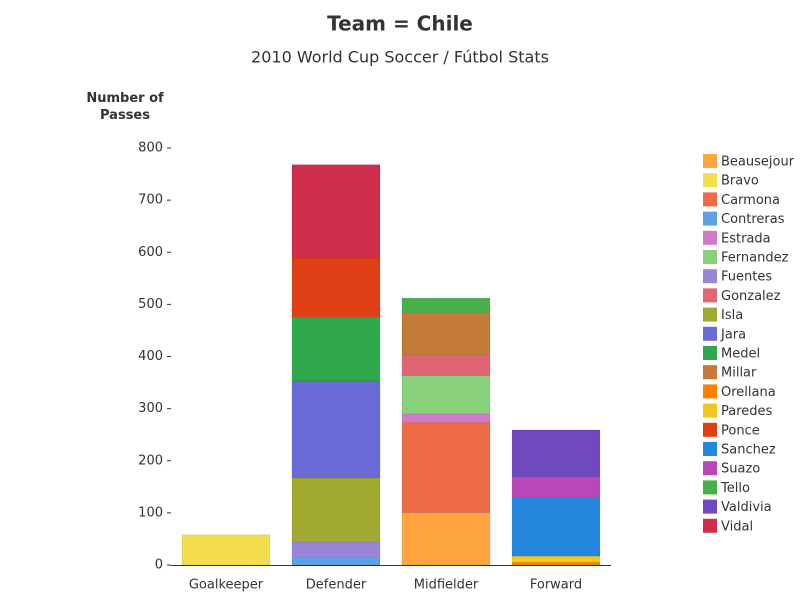  Describe the element at coordinates (748, 450) in the screenshot. I see `legend-label: Sanchez` at that location.